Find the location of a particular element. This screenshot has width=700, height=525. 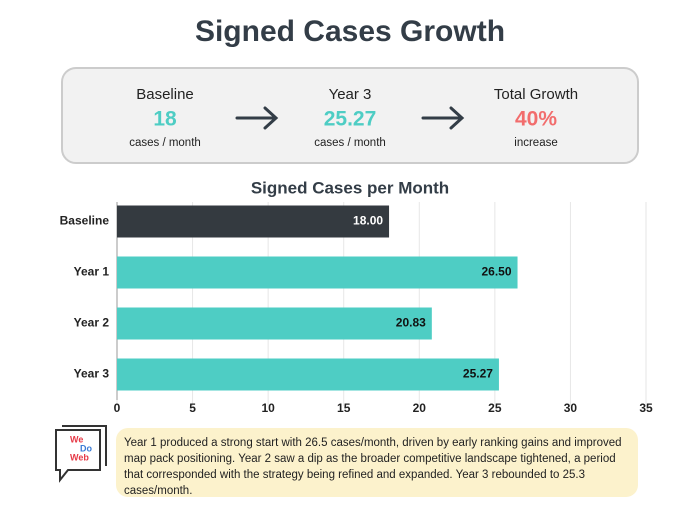

x-tick-label: 10 is located at coordinates (268, 408).